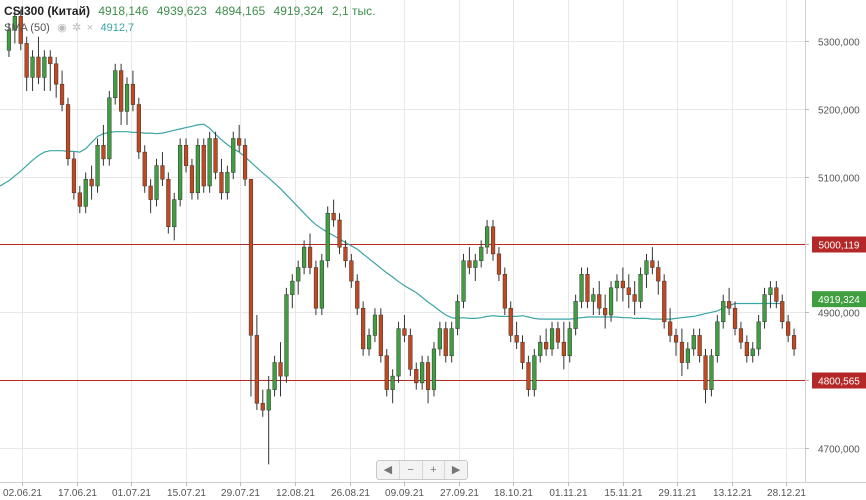 This screenshot has width=866, height=500. Describe the element at coordinates (434, 470) in the screenshot. I see `zoom-in-button: +` at that location.